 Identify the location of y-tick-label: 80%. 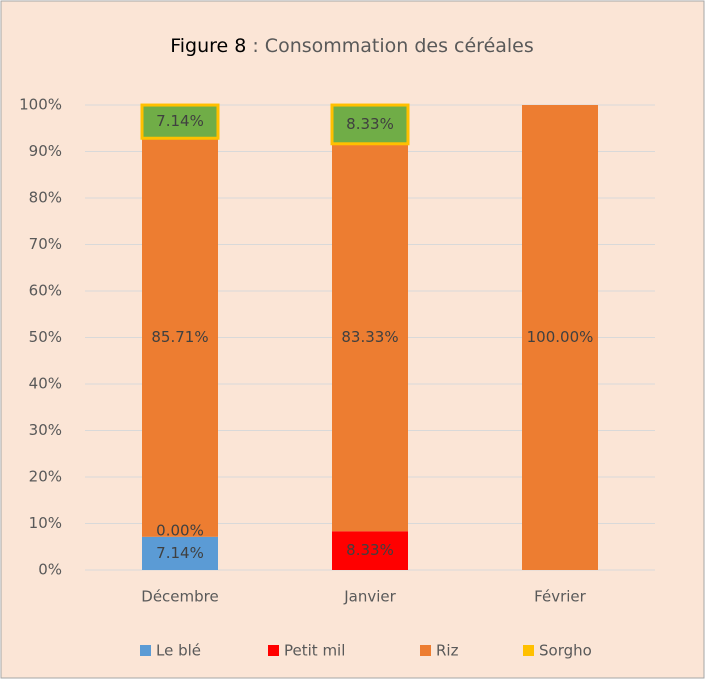
(45, 198).